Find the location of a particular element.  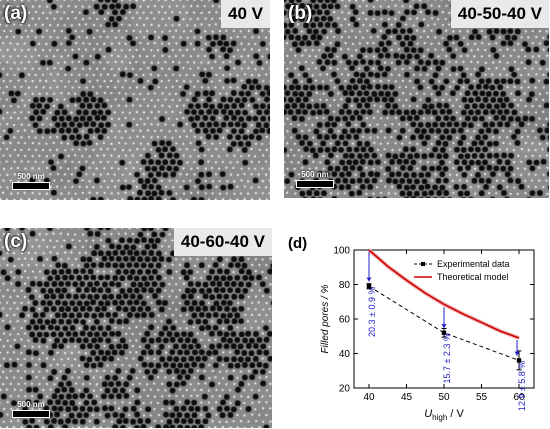

y-tick-label: 100 is located at coordinates (341, 251).